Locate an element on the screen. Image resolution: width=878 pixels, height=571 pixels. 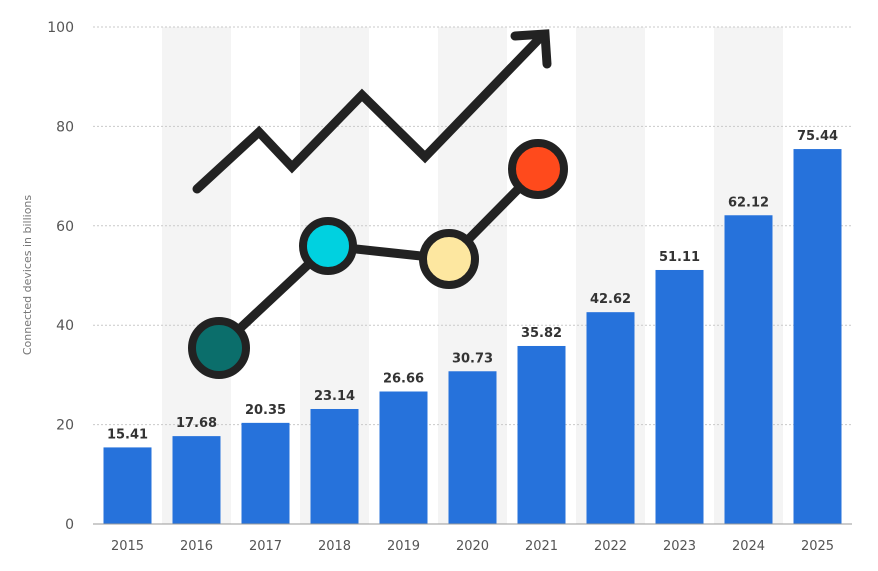
x-tick-label: 2017 is located at coordinates (265, 546).